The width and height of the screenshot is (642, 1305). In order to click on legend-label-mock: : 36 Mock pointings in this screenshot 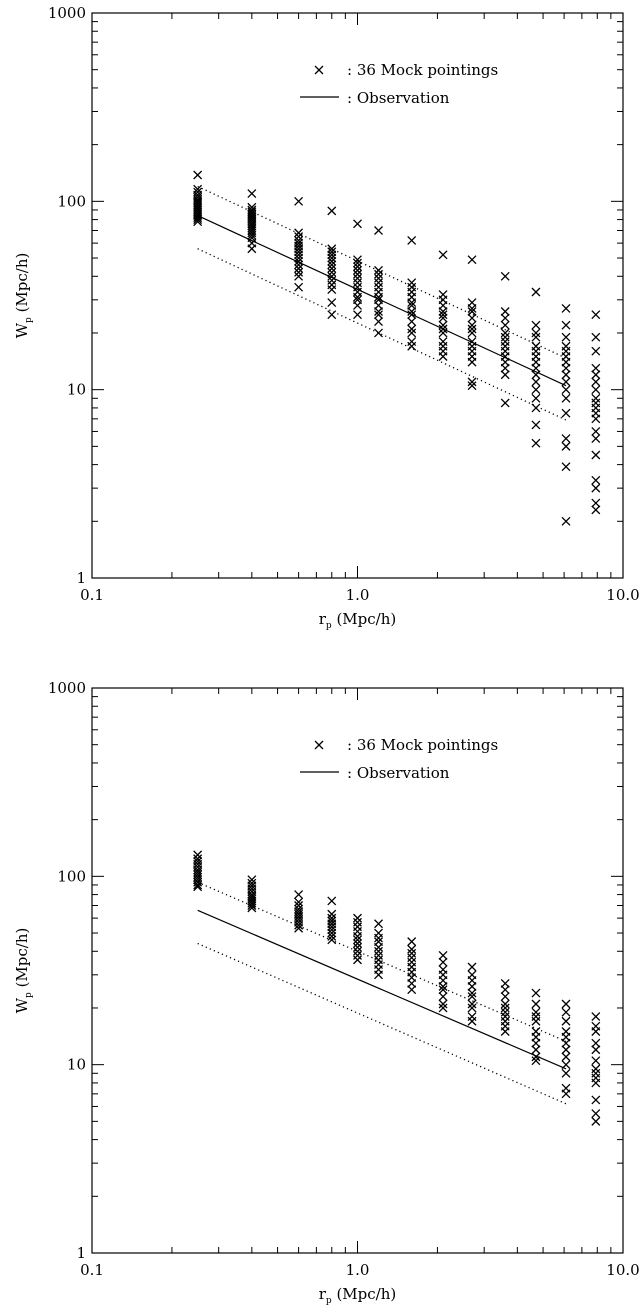, I will do `click(422, 745)`.